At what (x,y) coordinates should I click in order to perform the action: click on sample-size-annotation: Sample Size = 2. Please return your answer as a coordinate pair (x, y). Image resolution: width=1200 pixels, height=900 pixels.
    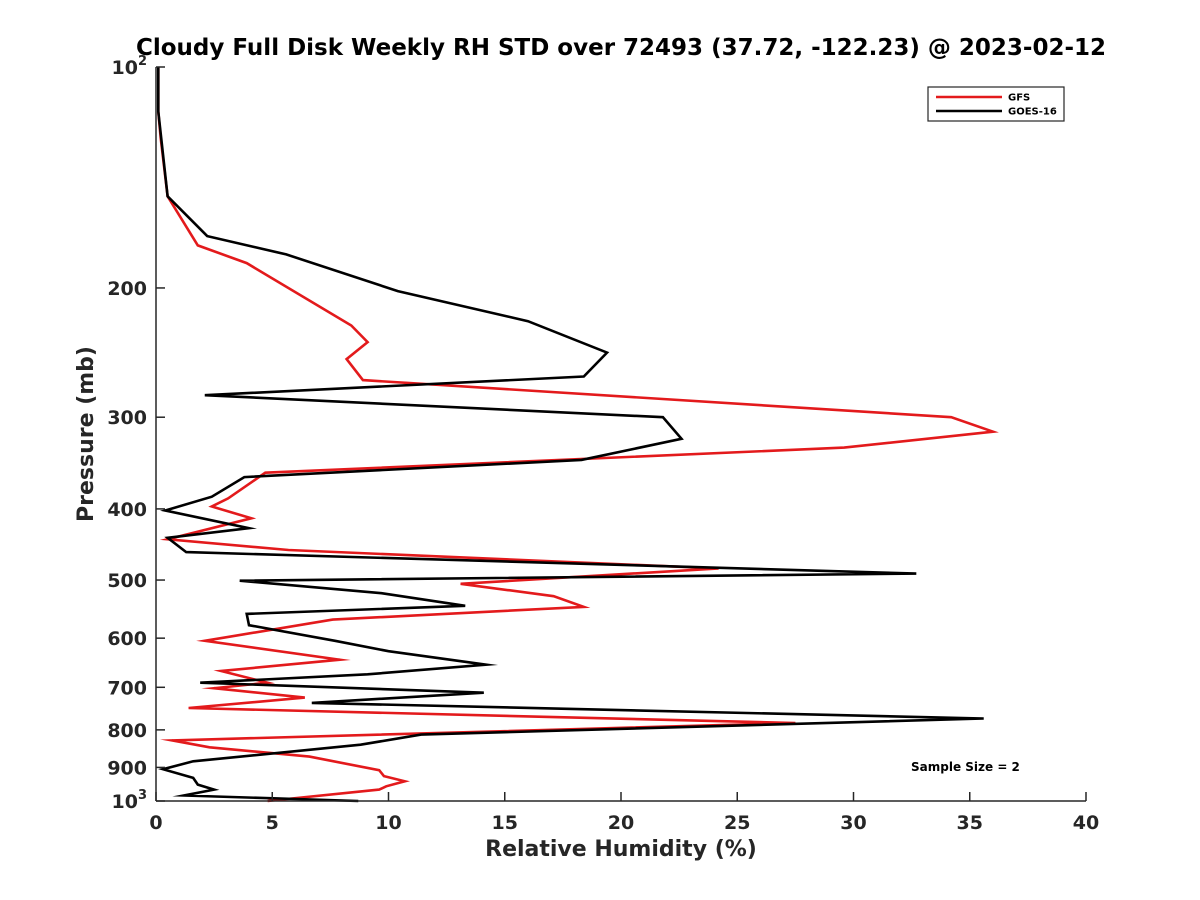
    Looking at the image, I should click on (965, 767).